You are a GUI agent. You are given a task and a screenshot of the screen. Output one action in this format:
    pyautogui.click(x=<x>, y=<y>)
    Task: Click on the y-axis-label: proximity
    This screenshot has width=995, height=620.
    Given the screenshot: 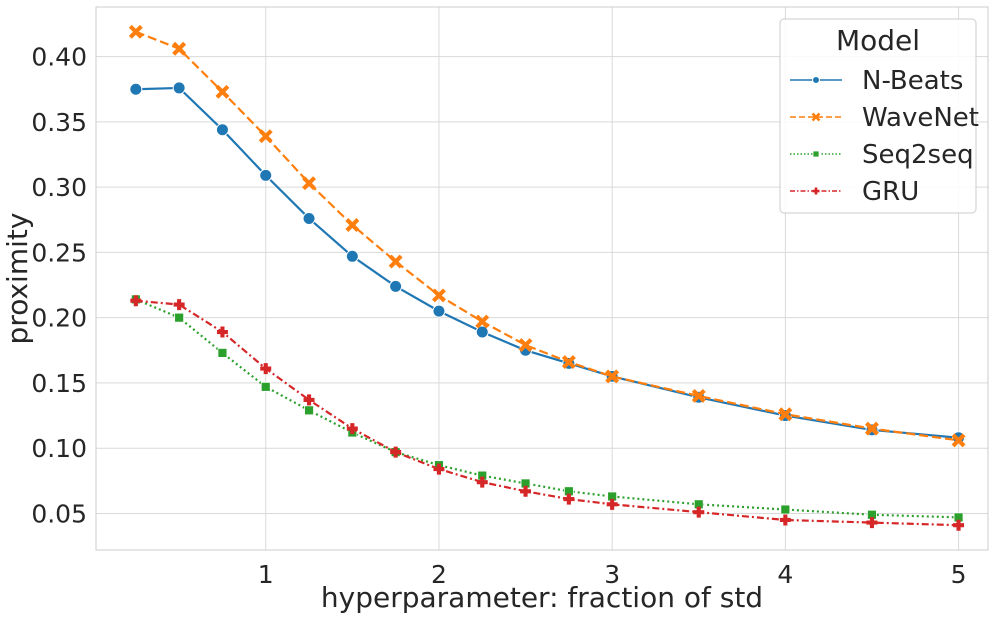 What is the action you would take?
    pyautogui.click(x=17, y=279)
    